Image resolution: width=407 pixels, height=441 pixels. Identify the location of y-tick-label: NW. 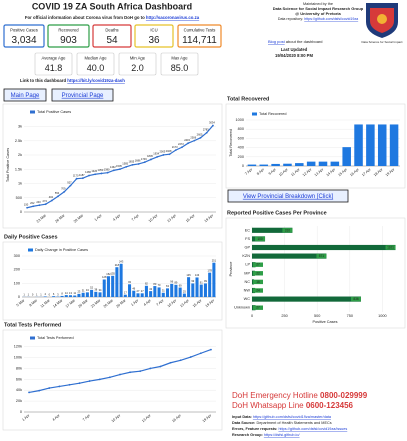
(247, 291).